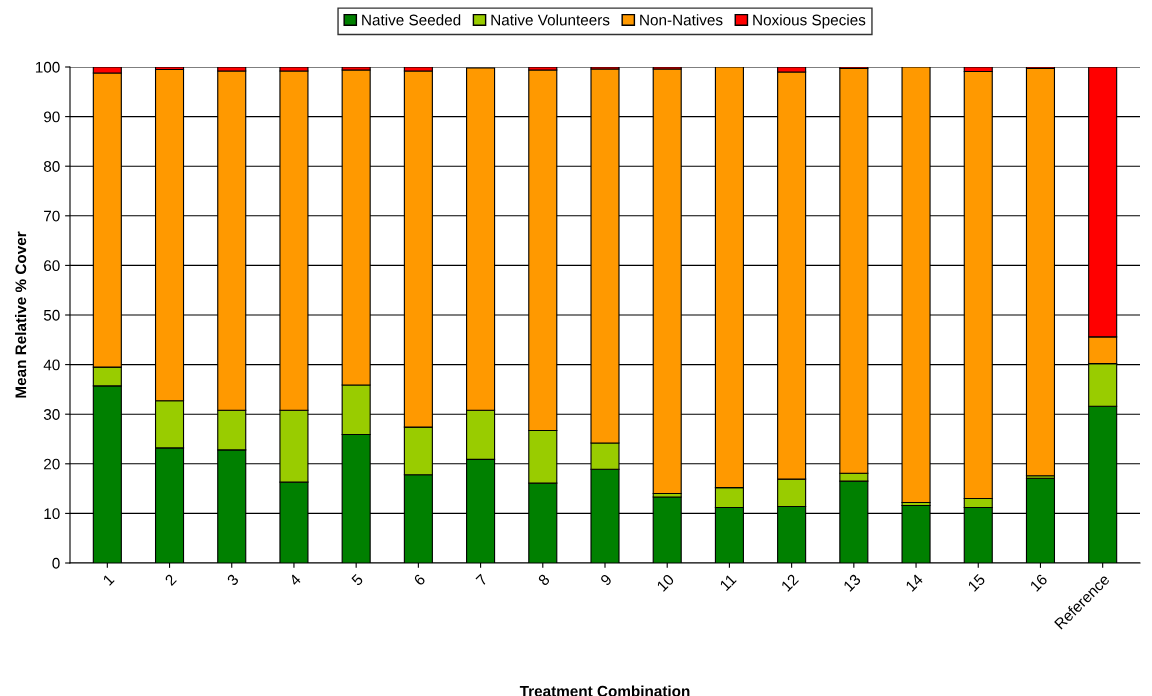  I want to click on legend-label: Native Seeded, so click(411, 20).